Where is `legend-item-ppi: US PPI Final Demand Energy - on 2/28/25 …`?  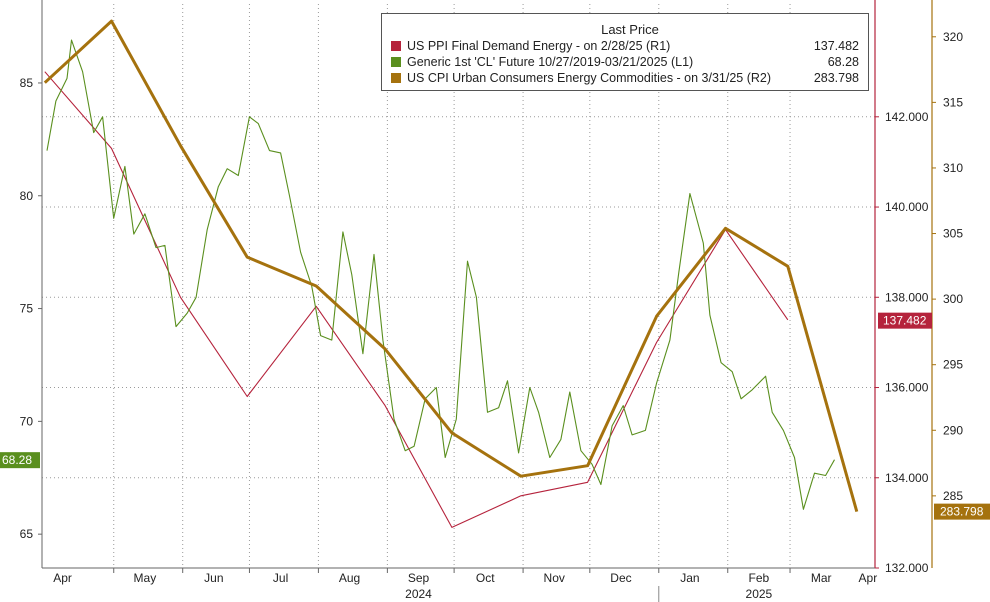 legend-item-ppi: US PPI Final Demand Energy - on 2/28/25 … is located at coordinates (625, 46).